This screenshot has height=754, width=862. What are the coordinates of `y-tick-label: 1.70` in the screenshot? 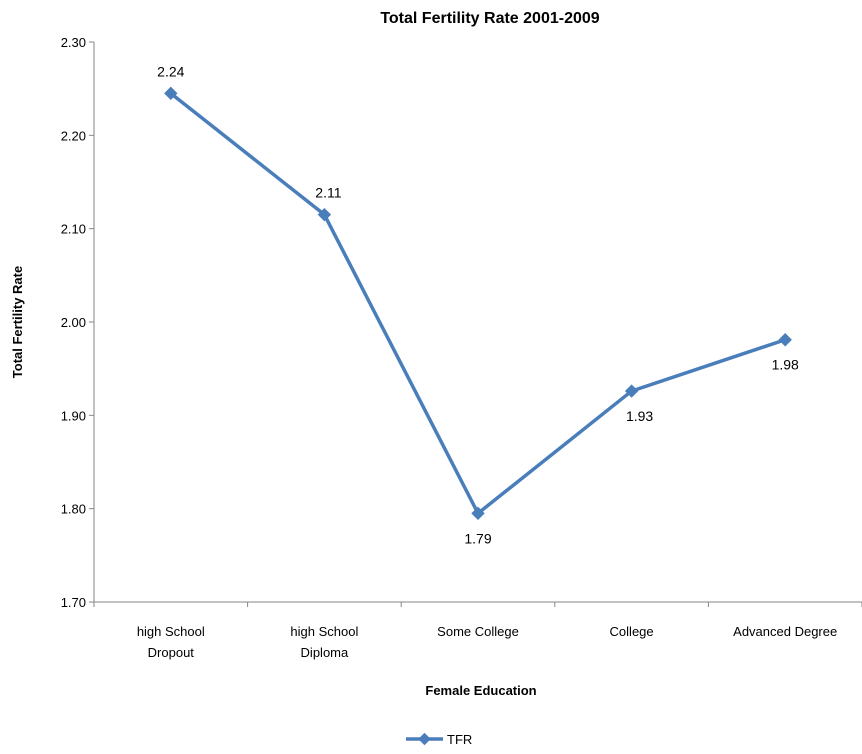 It's located at (73, 602).